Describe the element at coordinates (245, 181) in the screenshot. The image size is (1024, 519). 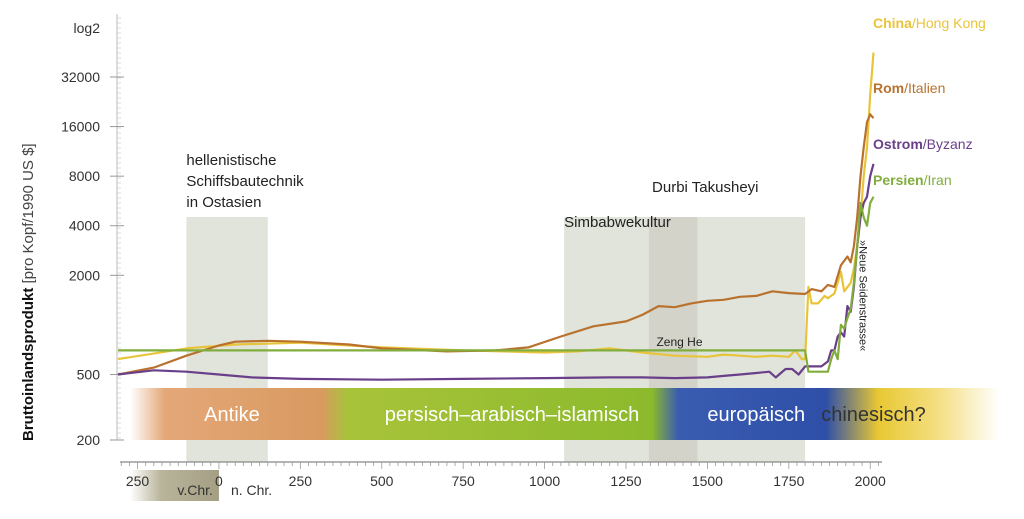
I see `annotation-hellenistic-line: Schiffsbautechnik` at that location.